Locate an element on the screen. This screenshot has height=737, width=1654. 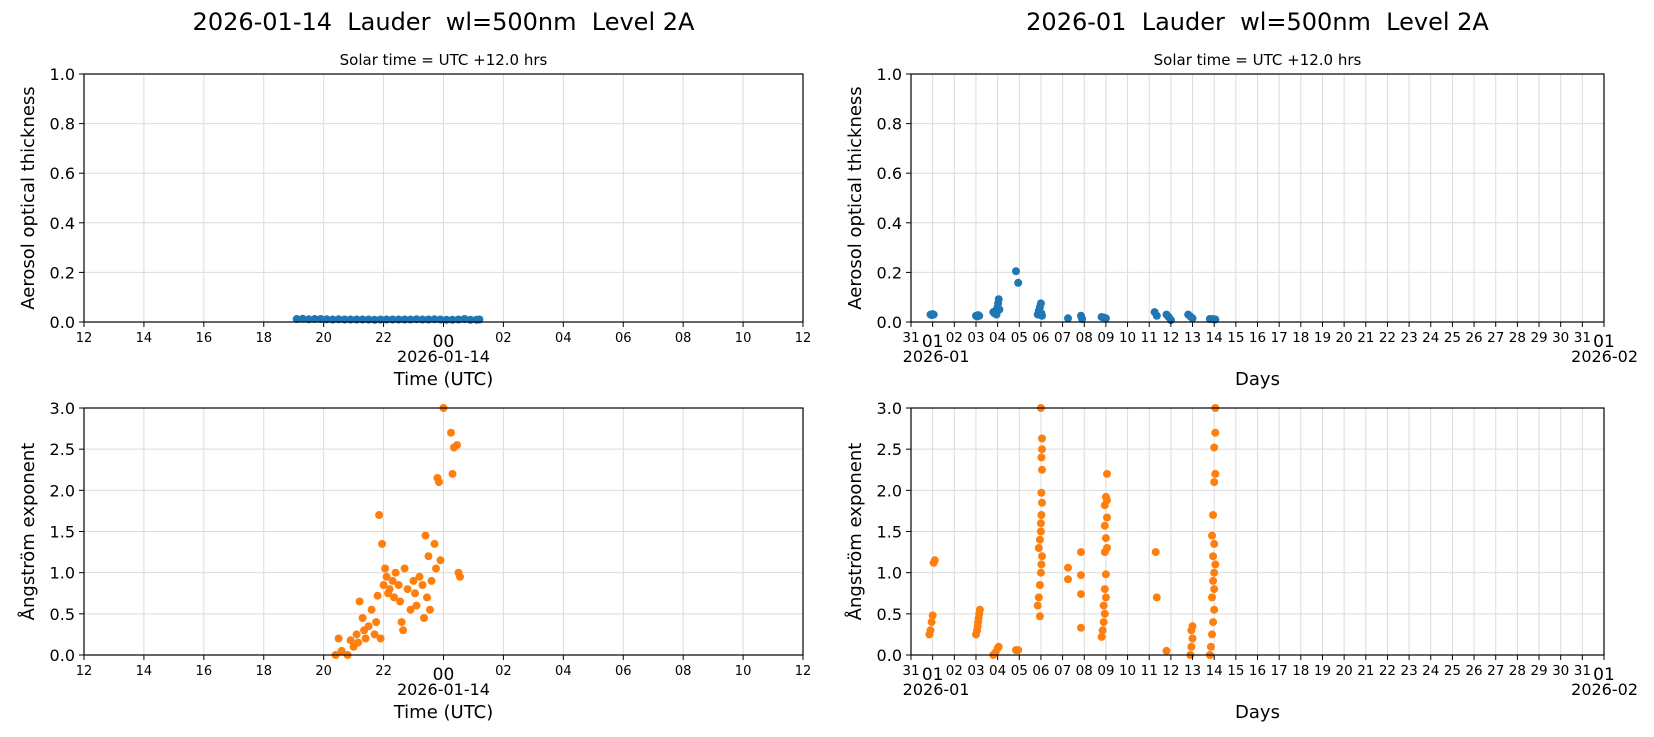
x-tick-label: 08 is located at coordinates (1084, 338).